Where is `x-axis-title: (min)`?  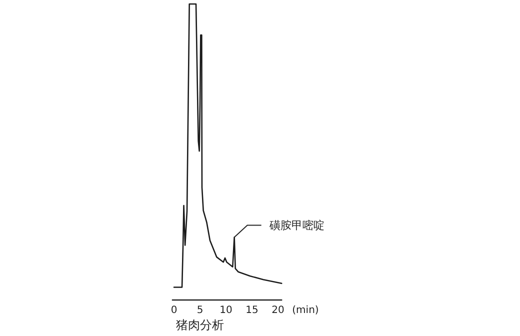 x-axis-title: (min) is located at coordinates (305, 310).